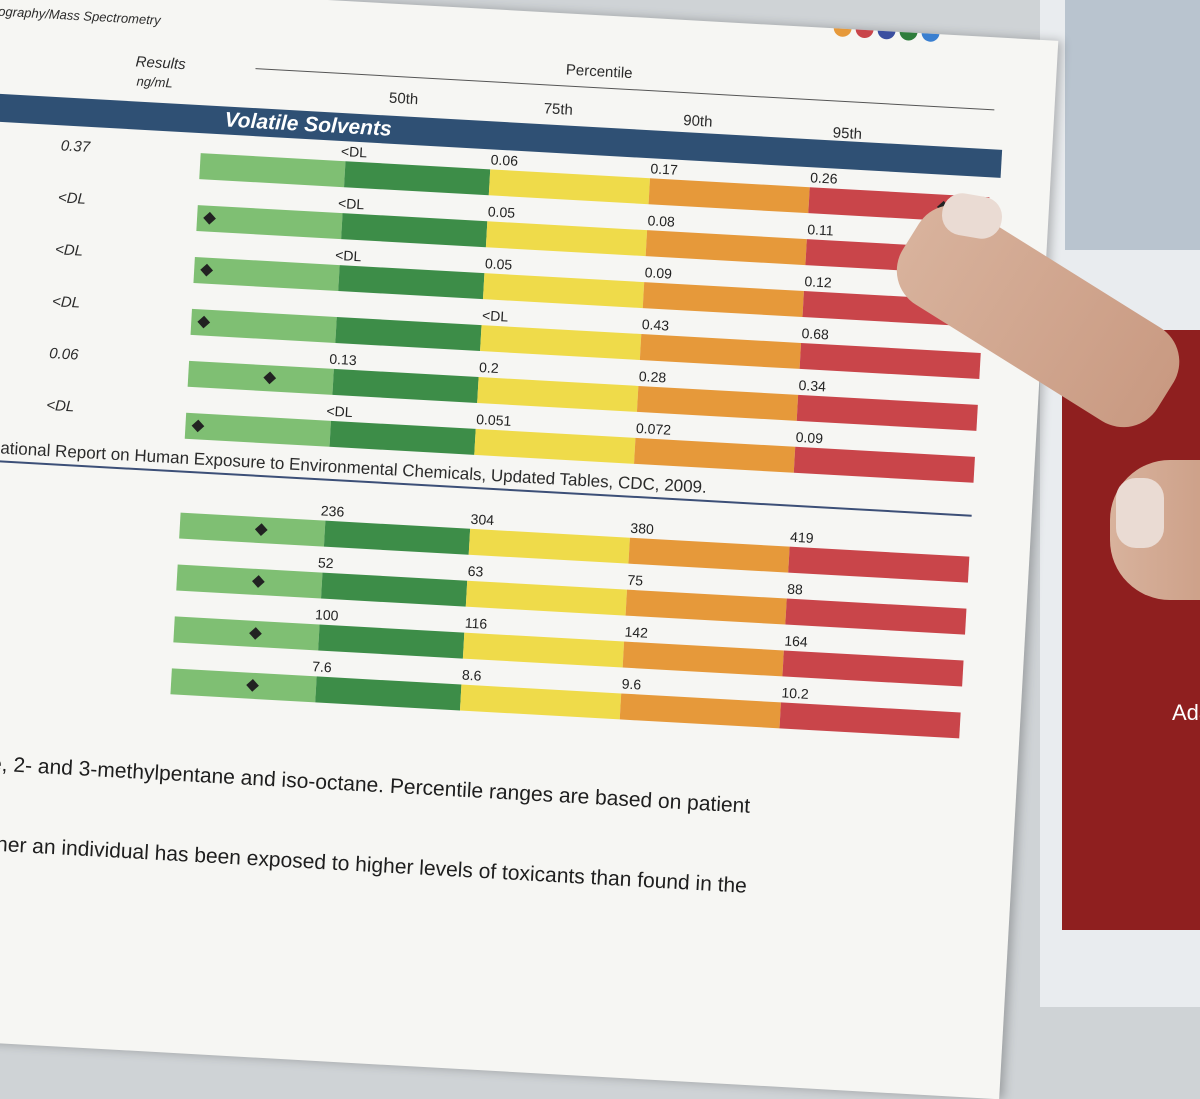 This screenshot has width=1200, height=1099. Describe the element at coordinates (326, 563) in the screenshot. I see `second-value-p50: 52` at that location.